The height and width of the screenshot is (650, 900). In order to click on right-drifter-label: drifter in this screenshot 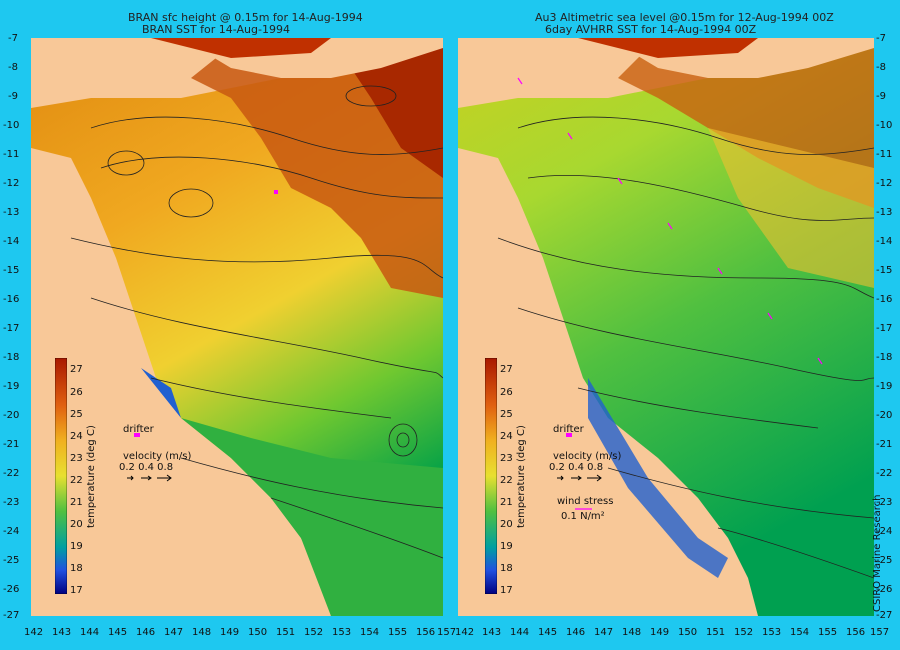, I will do `click(568, 429)`.